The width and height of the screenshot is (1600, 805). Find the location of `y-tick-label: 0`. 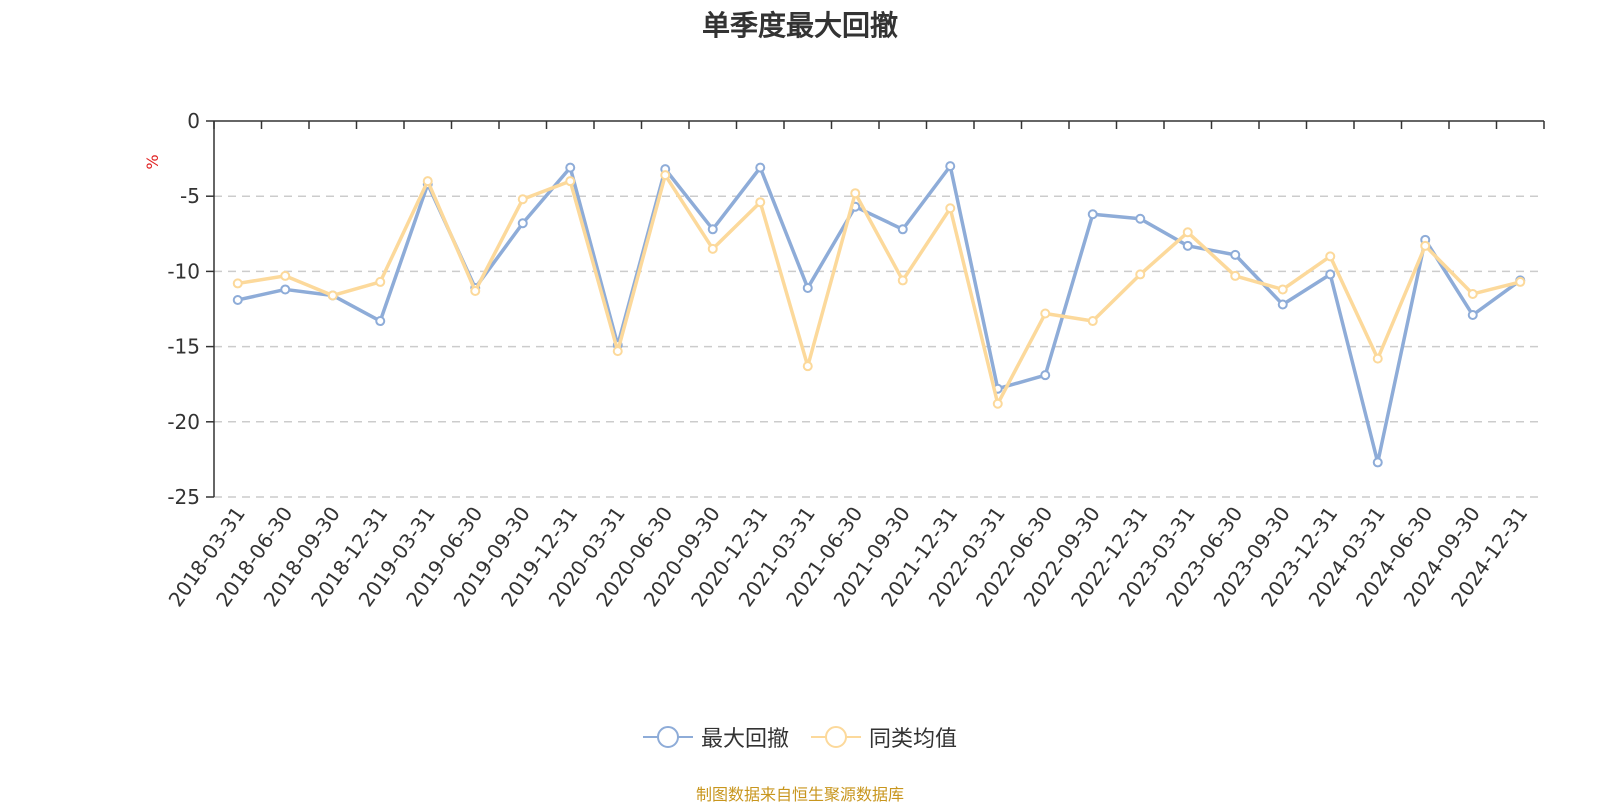

y-tick-label: 0 is located at coordinates (193, 121).